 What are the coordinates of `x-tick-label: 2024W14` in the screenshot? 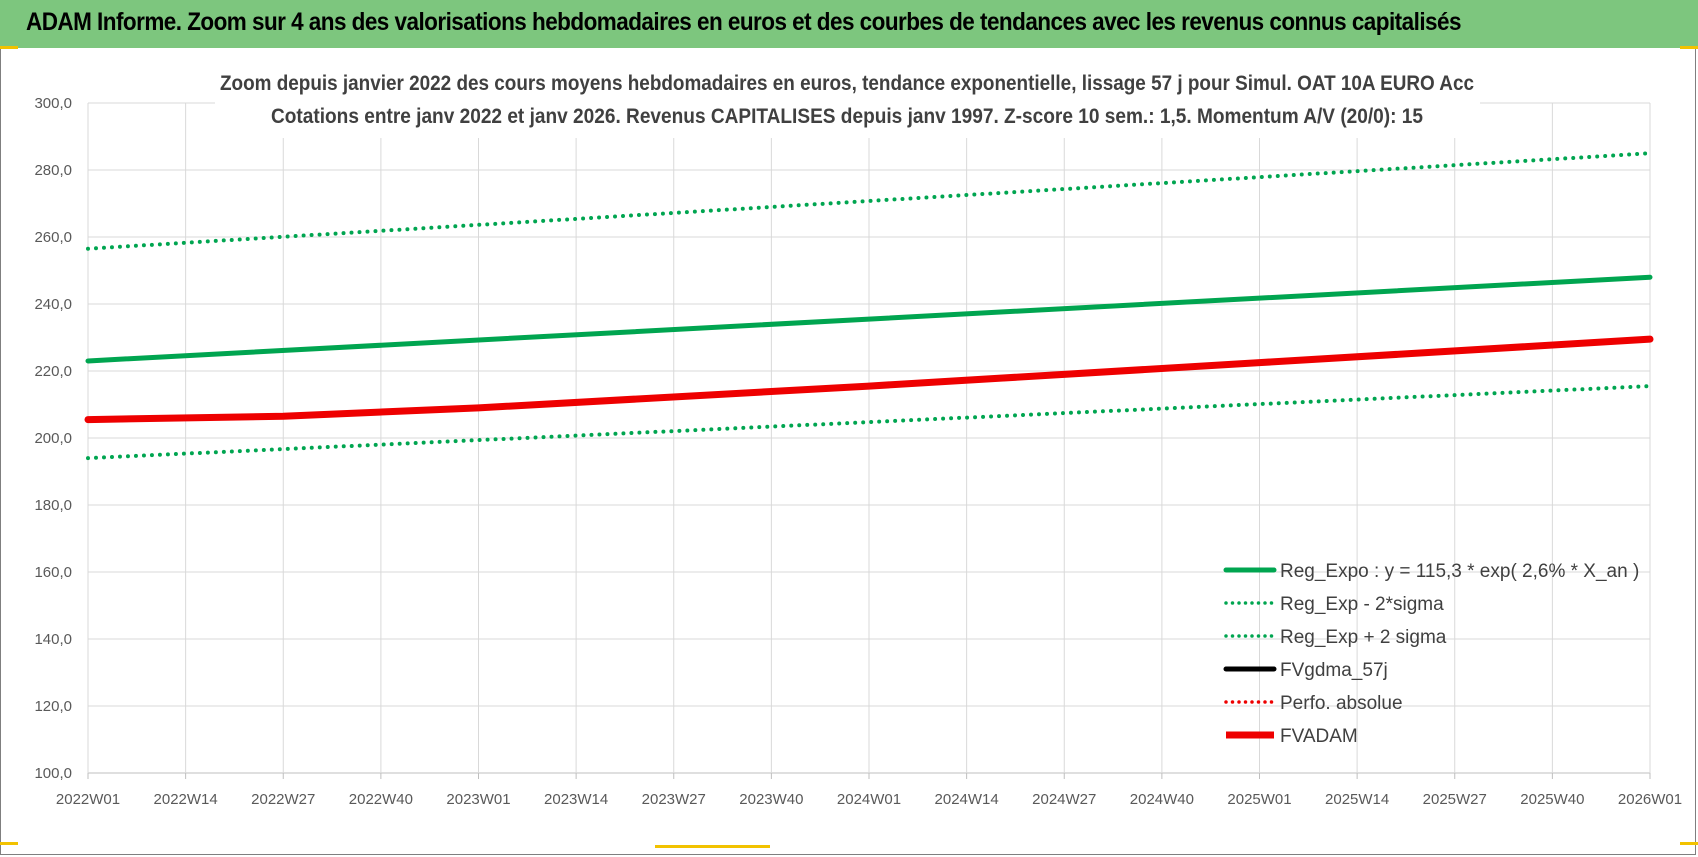 It's located at (967, 799).